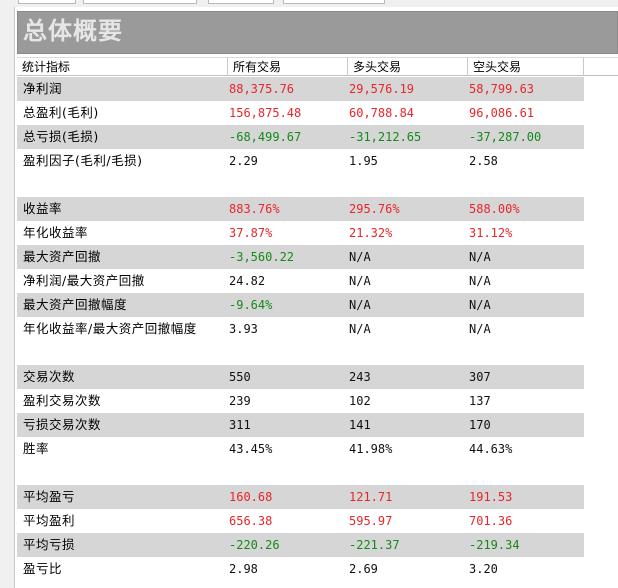  Describe the element at coordinates (371, 497) in the screenshot. I see `value-long-trades: 121.71` at that location.